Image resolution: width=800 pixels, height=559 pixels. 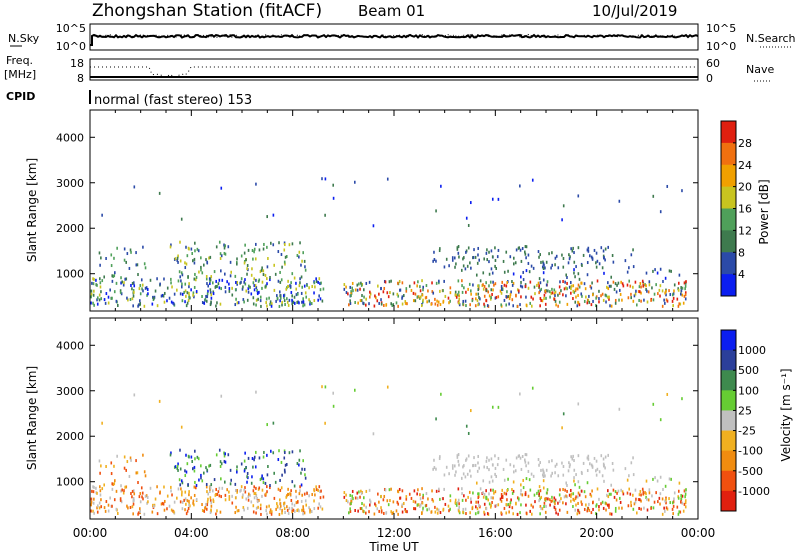 What do you see at coordinates (32, 210) in the screenshot?
I see `power-y-axis-label: Slant Range [km]` at bounding box center [32, 210].